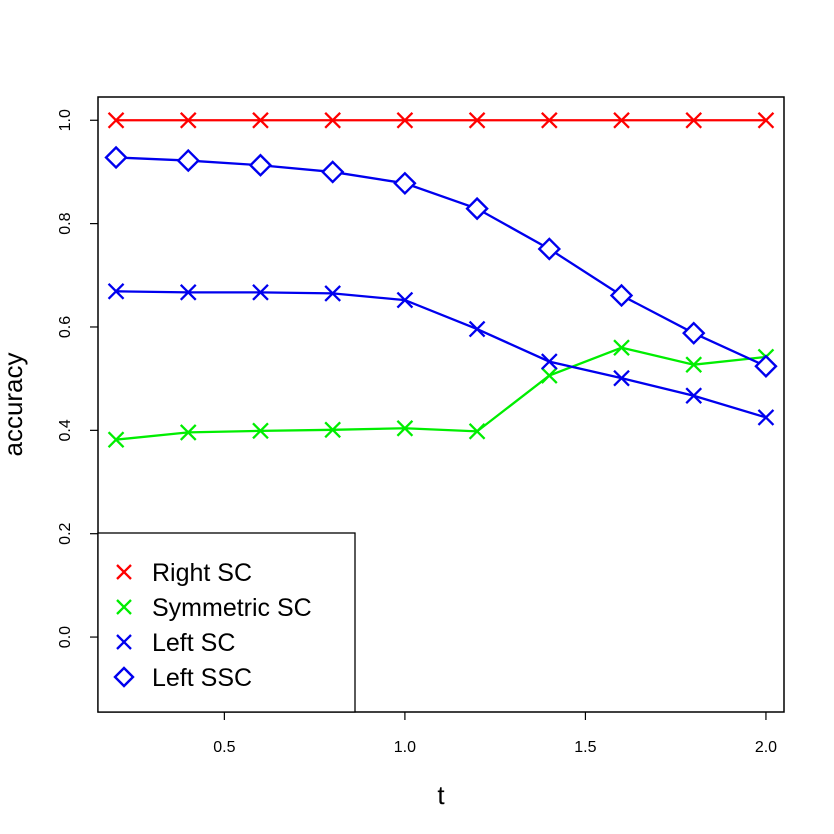 This screenshot has width=834, height=834. What do you see at coordinates (65, 533) in the screenshot?
I see `y-tick-label: 0.2` at bounding box center [65, 533].